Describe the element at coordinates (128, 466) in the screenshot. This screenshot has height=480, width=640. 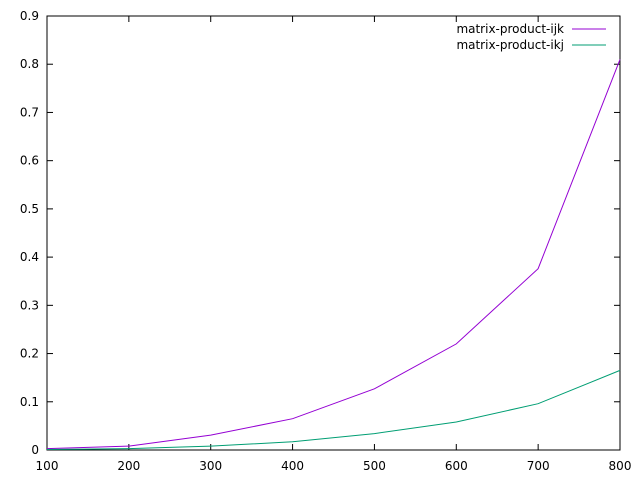
I see `x-tick-label: 200` at that location.